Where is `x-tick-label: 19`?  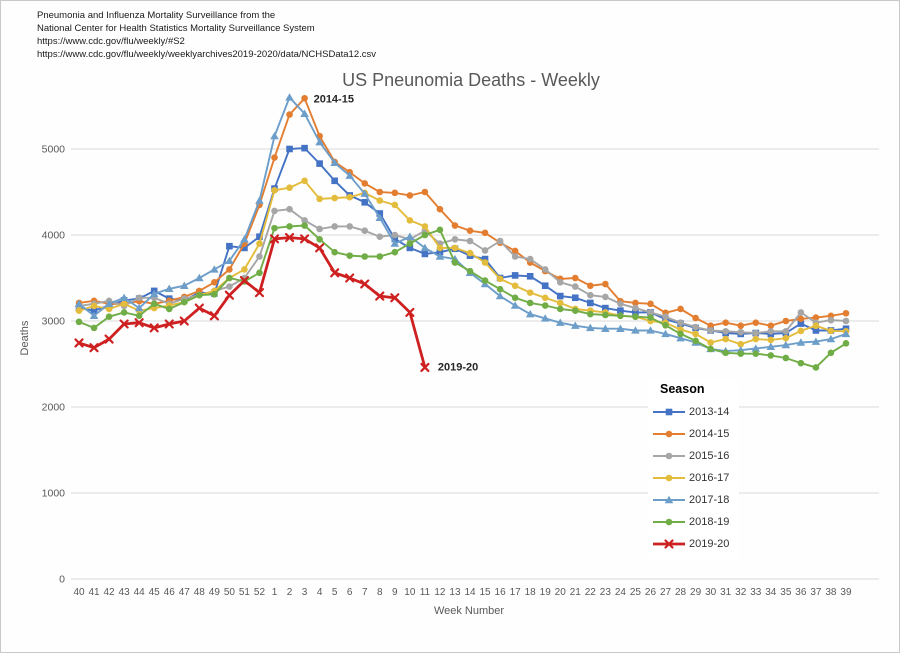 x-tick-label: 19 is located at coordinates (546, 592).